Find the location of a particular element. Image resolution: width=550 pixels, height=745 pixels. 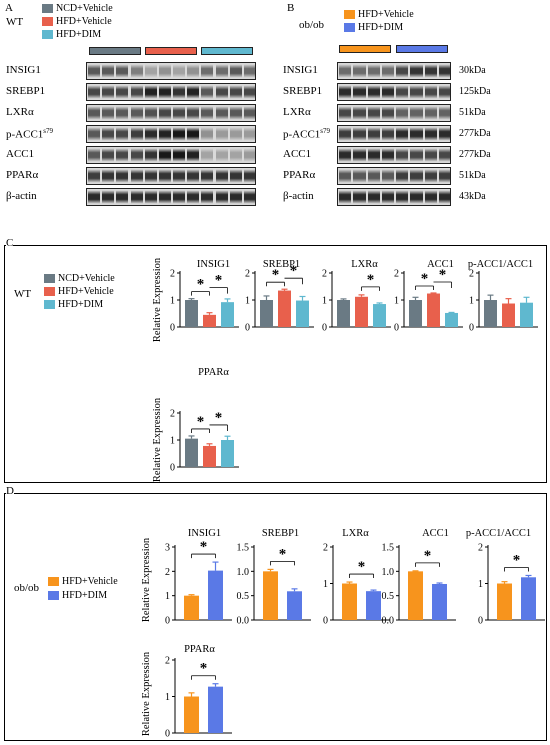

protein-label: p-ACC1s79 is located at coordinates (306, 134).